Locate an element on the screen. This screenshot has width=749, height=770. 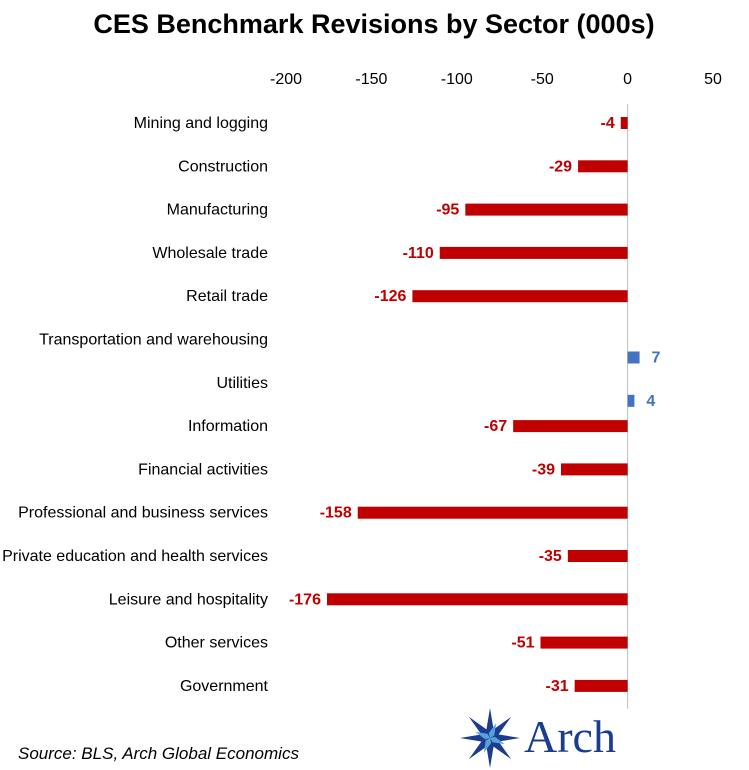
data-label: -4 is located at coordinates (608, 123).